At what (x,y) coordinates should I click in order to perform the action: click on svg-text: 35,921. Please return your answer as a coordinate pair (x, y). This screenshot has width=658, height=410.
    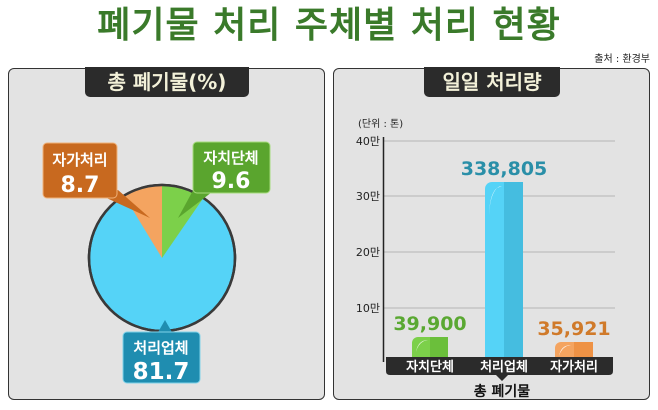
    Looking at the image, I should click on (573, 329).